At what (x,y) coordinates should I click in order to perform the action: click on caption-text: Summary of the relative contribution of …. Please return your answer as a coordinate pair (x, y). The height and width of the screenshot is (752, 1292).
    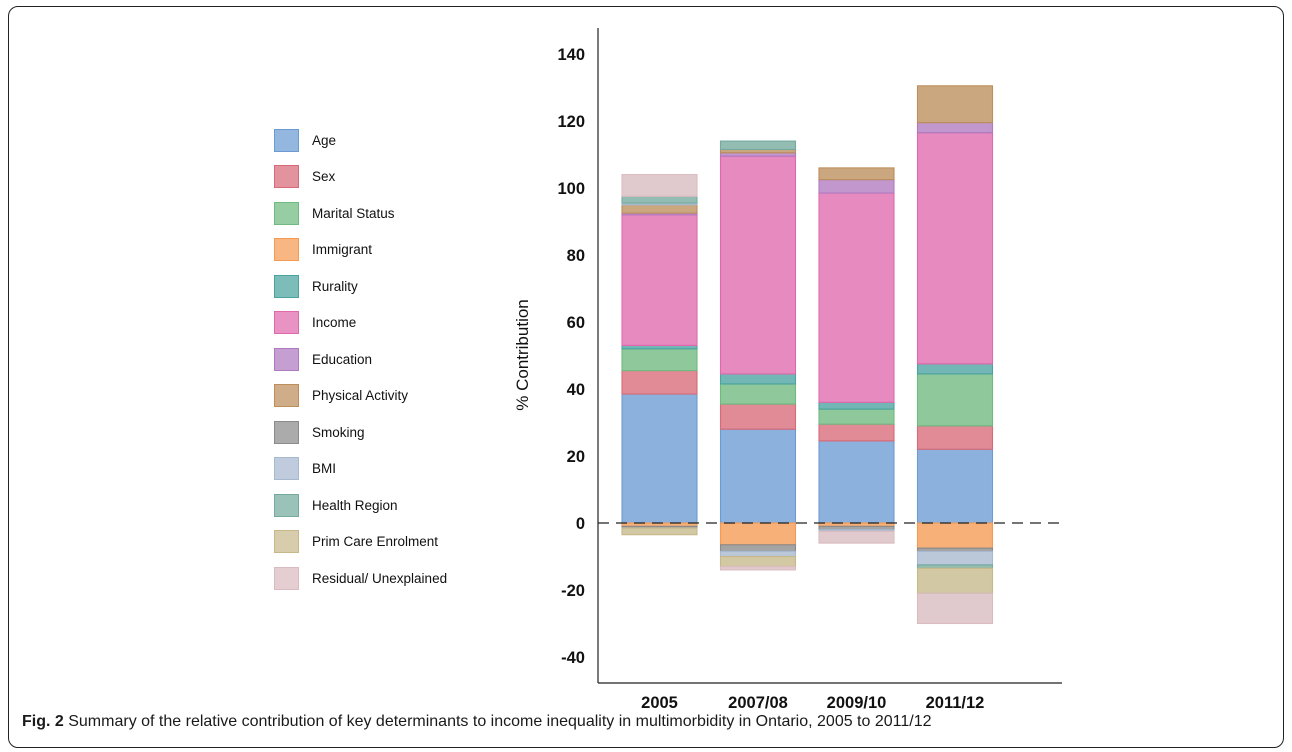
    Looking at the image, I should click on (500, 721).